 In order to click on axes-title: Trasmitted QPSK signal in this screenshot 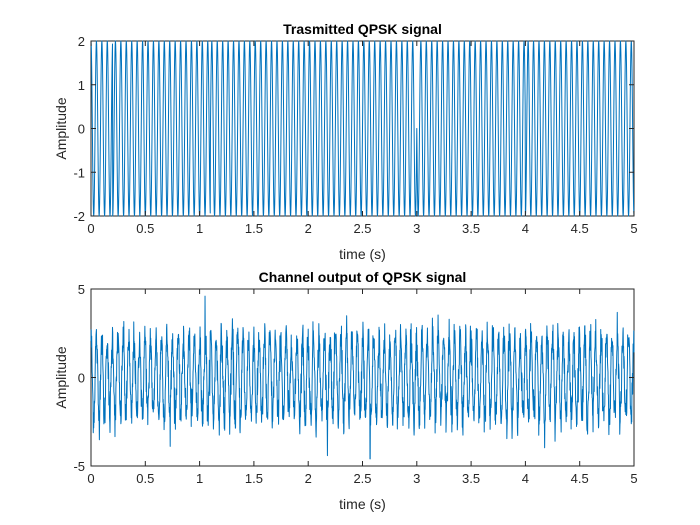, I will do `click(362, 29)`.